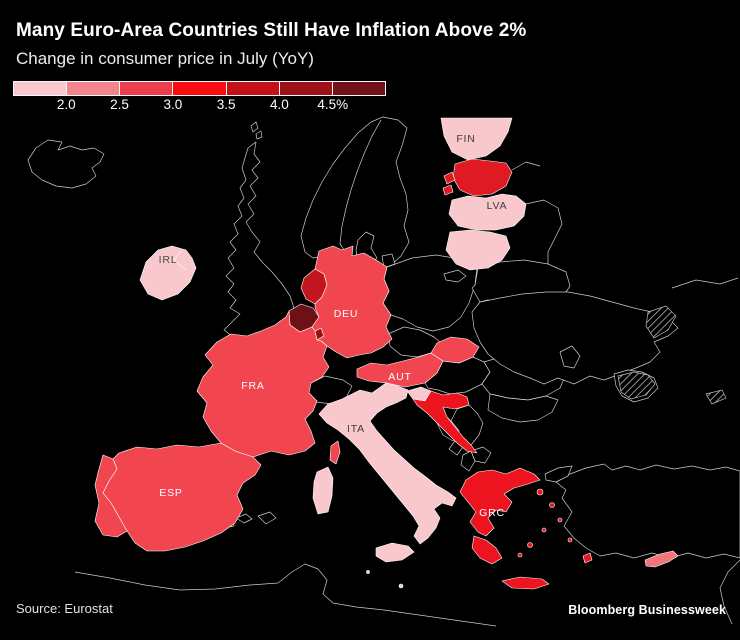 Image resolution: width=740 pixels, height=640 pixels. I want to click on map-label-esp: ESP, so click(170, 493).